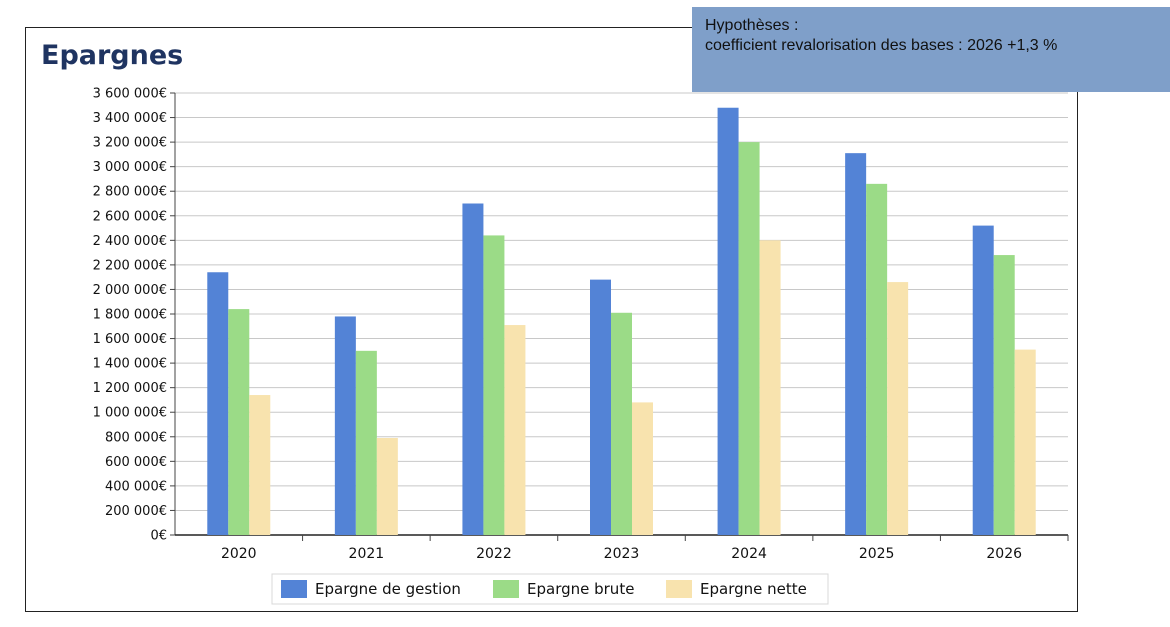 The height and width of the screenshot is (627, 1170). I want to click on y-tick-label: 0€, so click(158, 536).